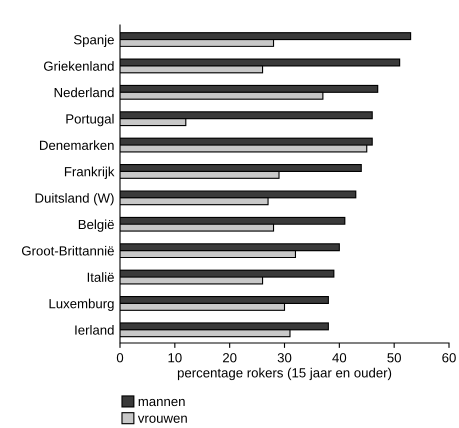 The width and height of the screenshot is (459, 428). I want to click on y-tick-label: Frankrijk, so click(89, 172).